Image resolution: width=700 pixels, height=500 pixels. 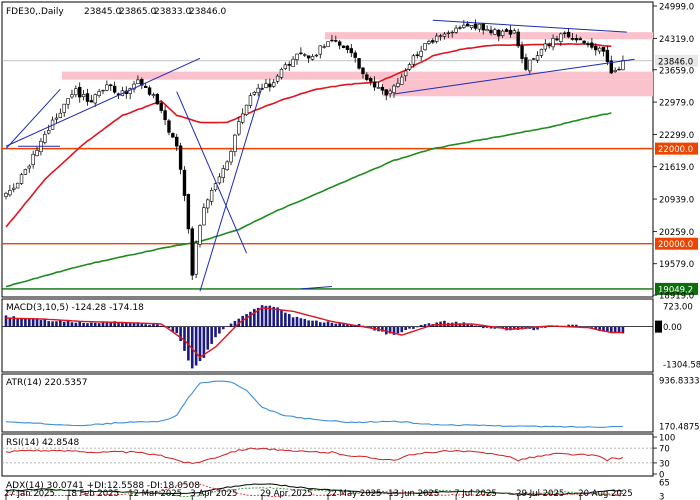 I want to click on price-tick-label: 22299.0, so click(x=676, y=136).